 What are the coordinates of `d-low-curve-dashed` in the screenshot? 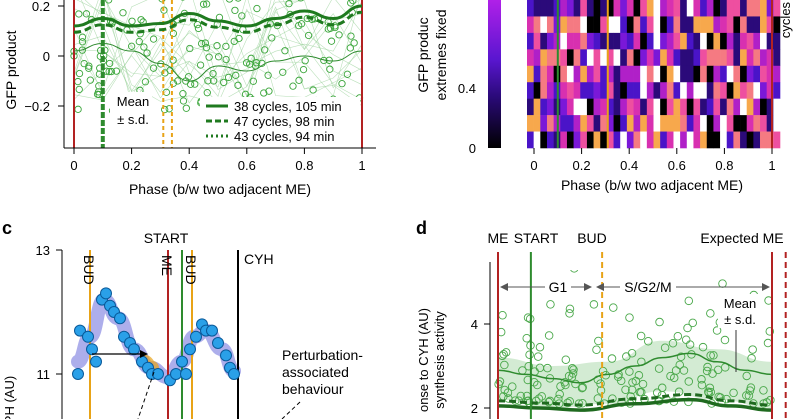 It's located at (635, 400).